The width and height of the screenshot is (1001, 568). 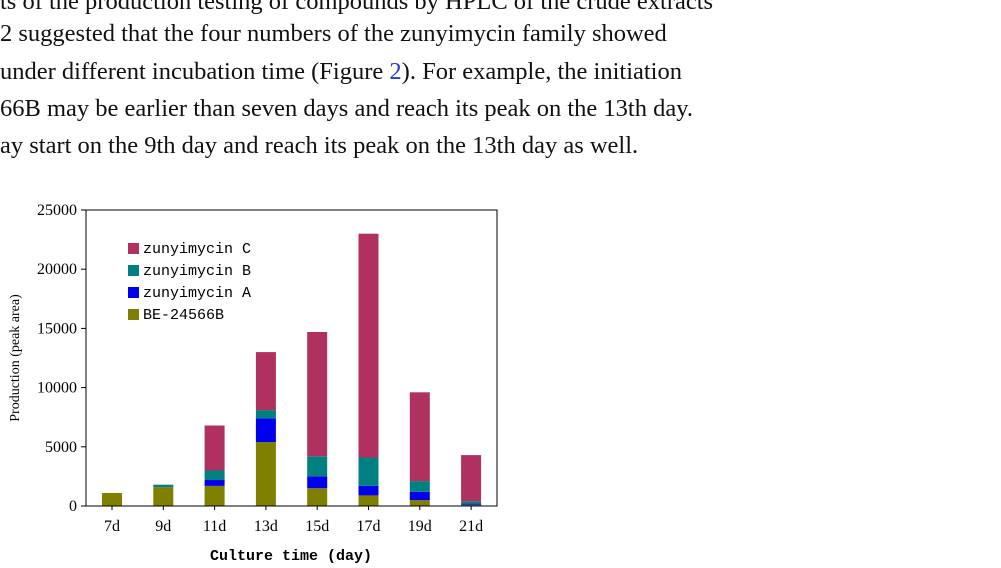 I want to click on y-tick-label: 15000, so click(x=57, y=328).